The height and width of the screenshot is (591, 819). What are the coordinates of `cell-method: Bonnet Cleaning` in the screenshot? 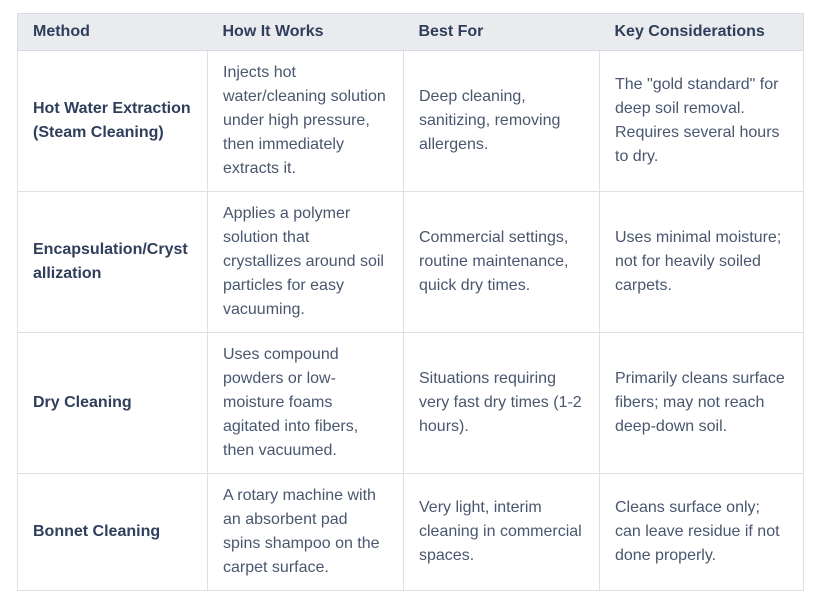 It's located at (112, 532).